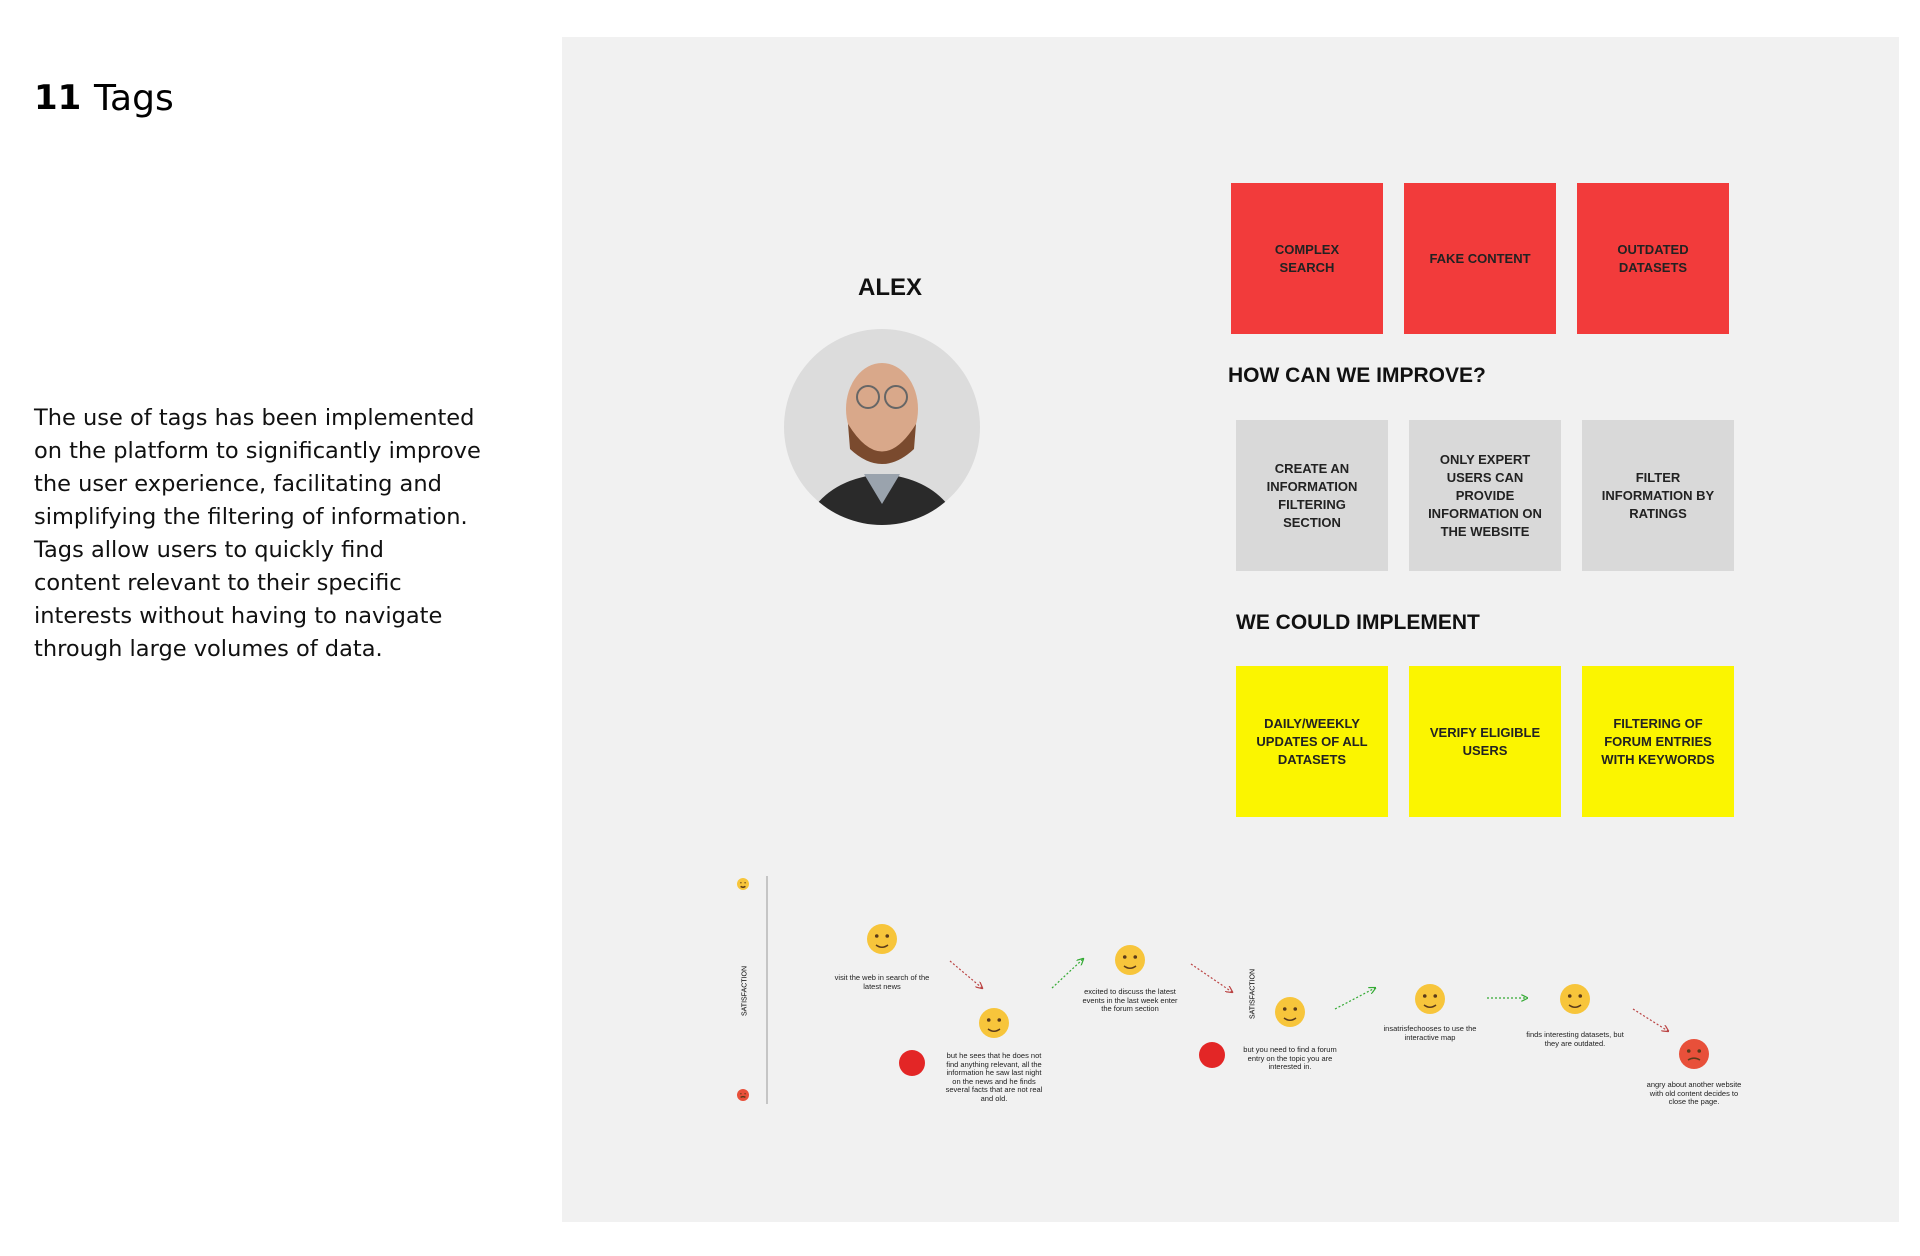  Describe the element at coordinates (238, 484) in the screenshot. I see `description-line: the user experience, facilitating and` at that location.